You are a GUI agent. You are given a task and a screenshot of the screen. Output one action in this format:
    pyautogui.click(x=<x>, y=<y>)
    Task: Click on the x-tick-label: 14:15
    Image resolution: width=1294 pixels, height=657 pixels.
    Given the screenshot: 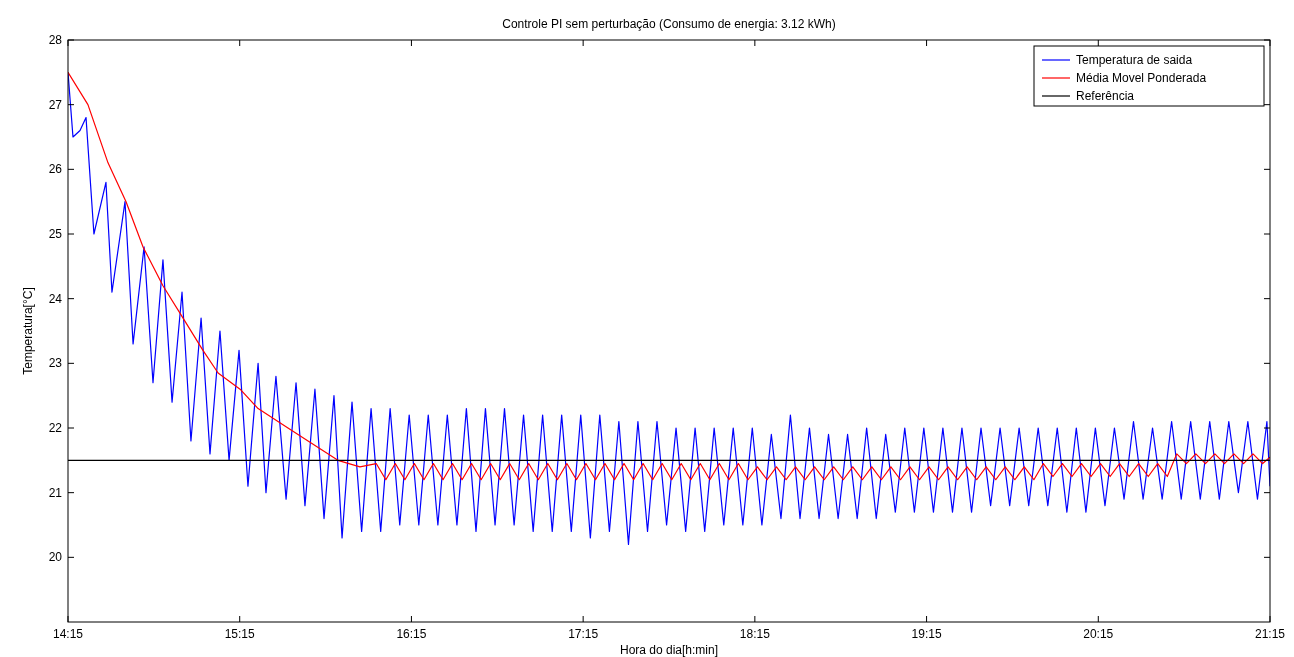 What is the action you would take?
    pyautogui.click(x=68, y=634)
    